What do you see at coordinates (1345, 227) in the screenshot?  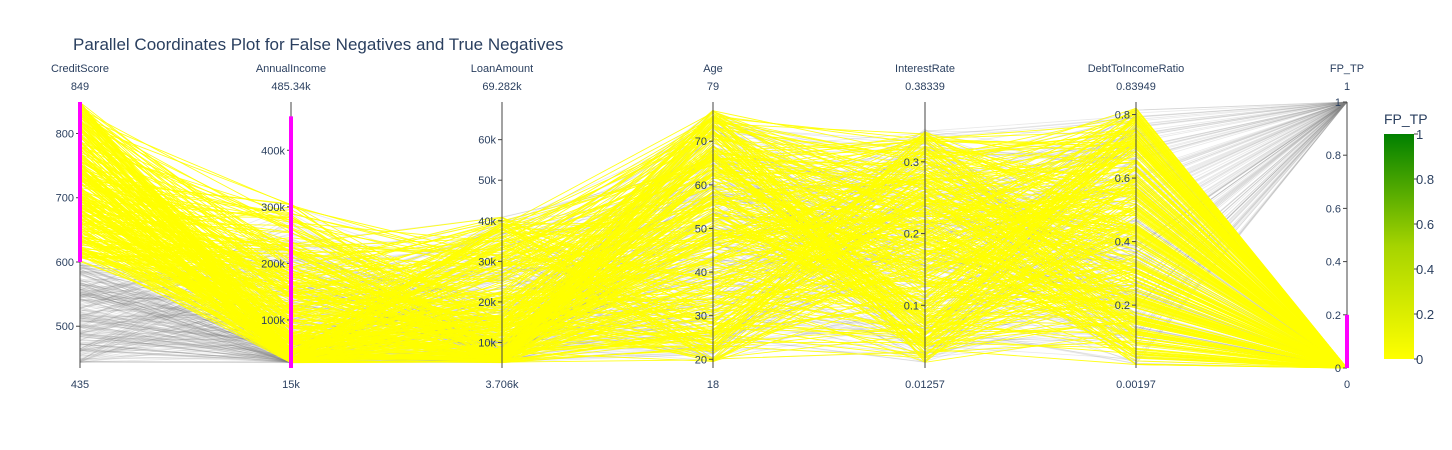 I see `axis-fp_tp: FP_TP 1 00 0.2 0.4 0.6 0.8 1` at bounding box center [1345, 227].